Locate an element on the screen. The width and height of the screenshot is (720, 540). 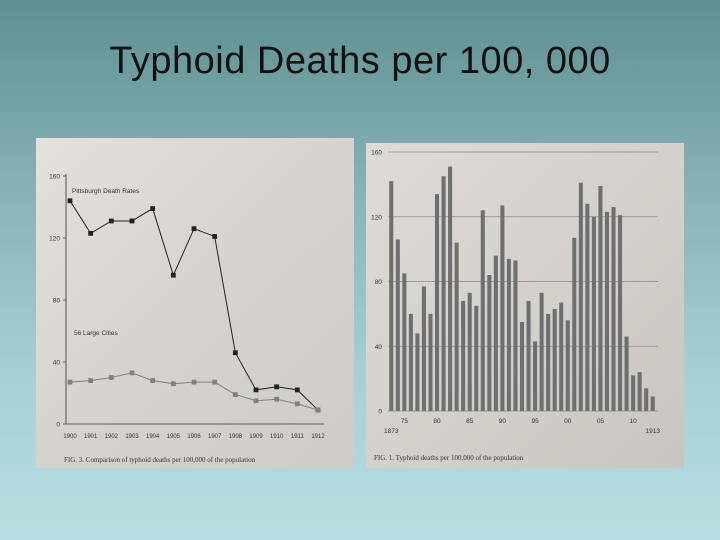
x-tick-label: 1904 is located at coordinates (153, 437).